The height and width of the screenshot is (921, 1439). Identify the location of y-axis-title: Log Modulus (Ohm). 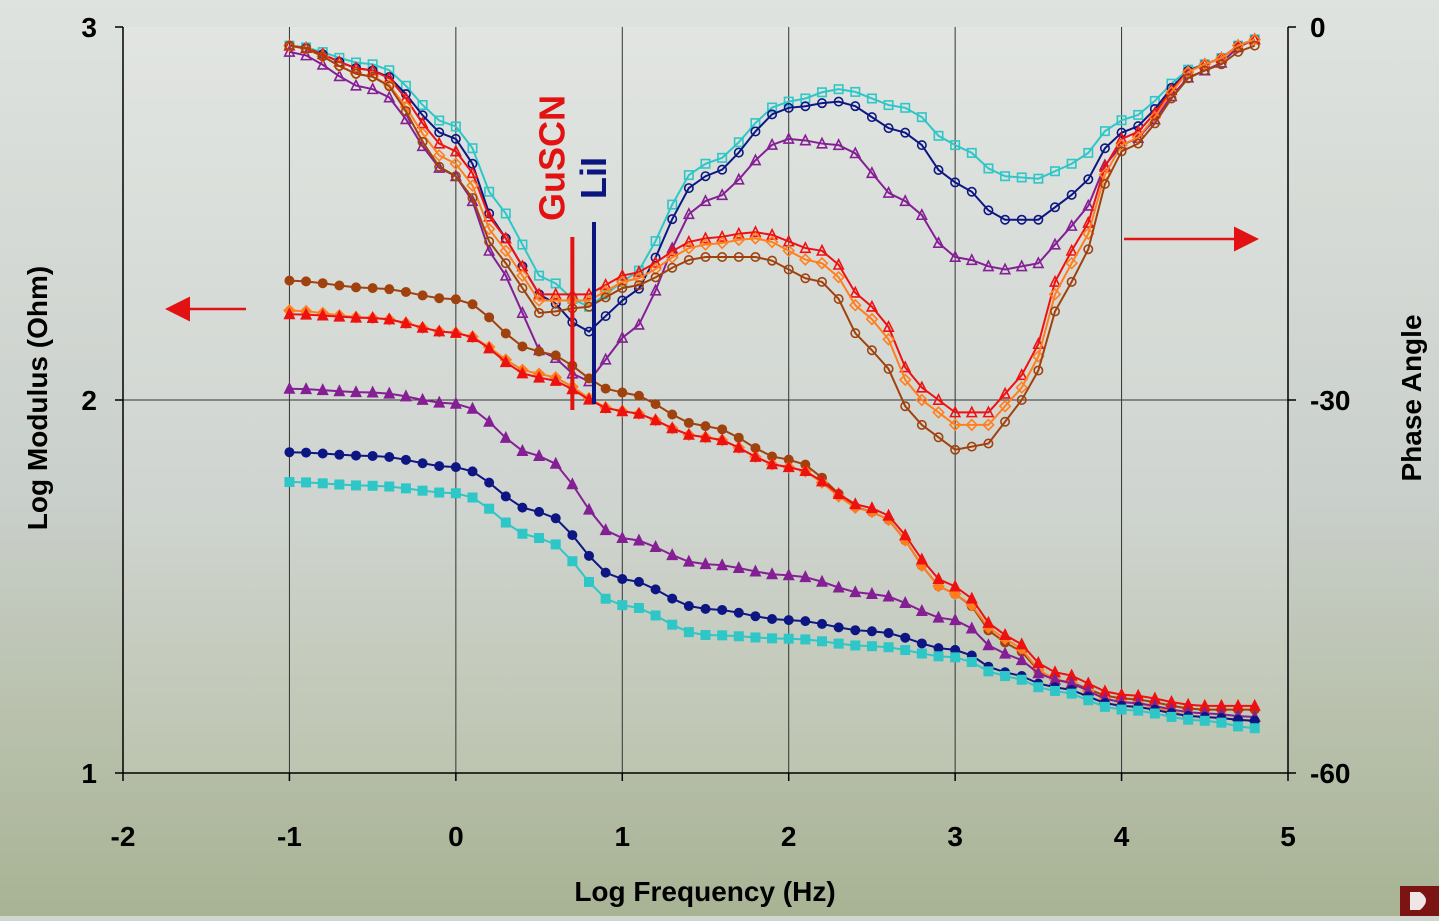
(37, 398).